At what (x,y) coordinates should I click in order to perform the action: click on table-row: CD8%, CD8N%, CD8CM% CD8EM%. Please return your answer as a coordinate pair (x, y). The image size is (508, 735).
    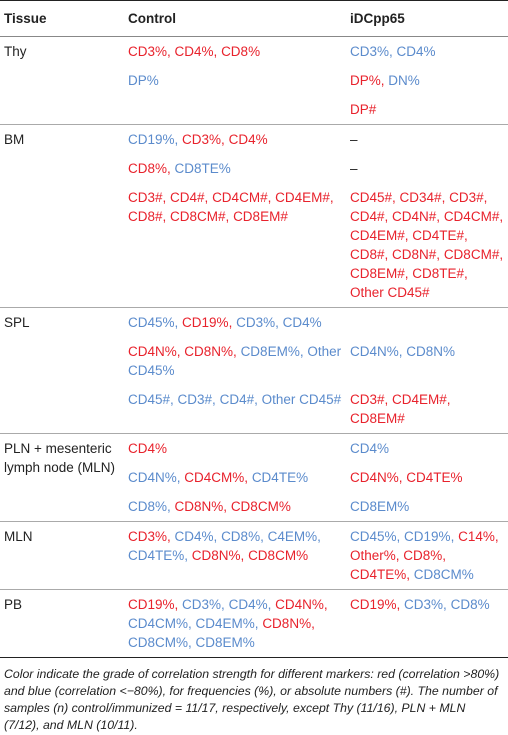
    Looking at the image, I should click on (254, 507).